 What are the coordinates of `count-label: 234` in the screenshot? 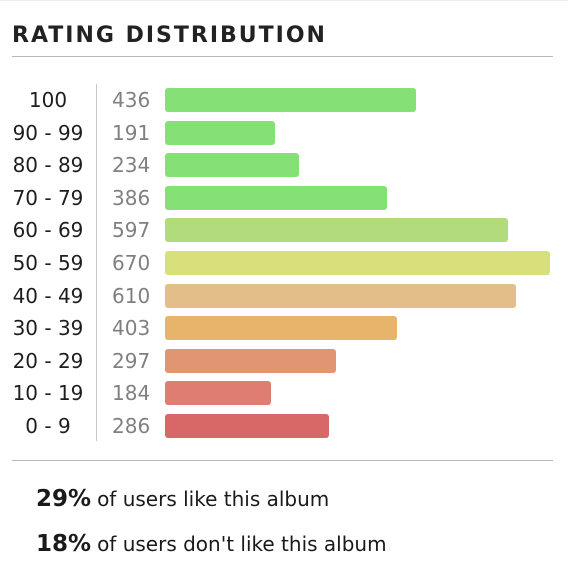 It's located at (131, 165).